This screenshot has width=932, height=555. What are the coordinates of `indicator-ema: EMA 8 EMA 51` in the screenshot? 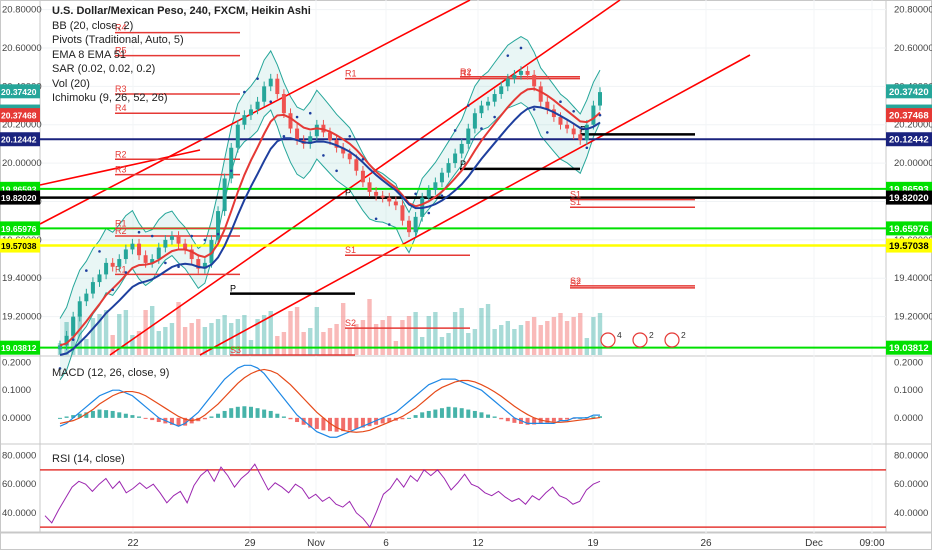 It's located at (89, 54).